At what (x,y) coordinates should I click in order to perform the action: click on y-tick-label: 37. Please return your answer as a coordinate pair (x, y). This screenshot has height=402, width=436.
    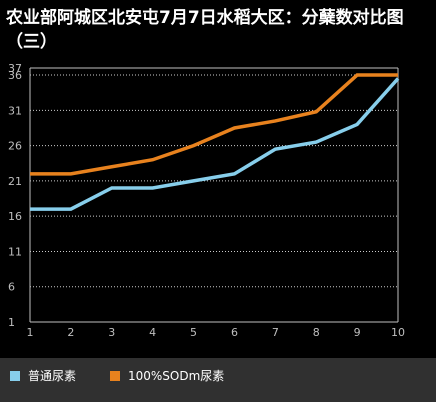
    Looking at the image, I should click on (15, 68).